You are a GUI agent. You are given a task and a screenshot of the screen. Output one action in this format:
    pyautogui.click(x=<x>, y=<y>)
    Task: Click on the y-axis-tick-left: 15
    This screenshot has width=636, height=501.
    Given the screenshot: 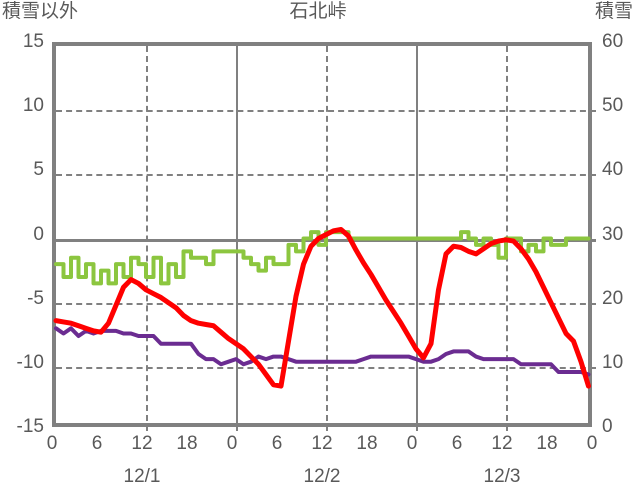 What is the action you would take?
    pyautogui.click(x=33, y=41)
    